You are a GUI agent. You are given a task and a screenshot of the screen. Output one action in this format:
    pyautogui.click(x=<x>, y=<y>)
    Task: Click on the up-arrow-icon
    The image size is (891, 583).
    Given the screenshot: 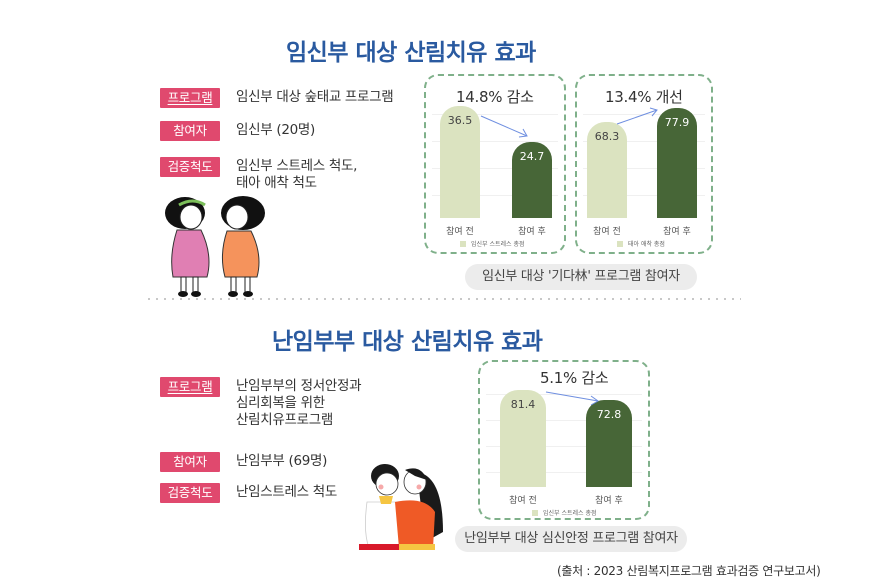 What is the action you would take?
    pyautogui.click(x=637, y=116)
    